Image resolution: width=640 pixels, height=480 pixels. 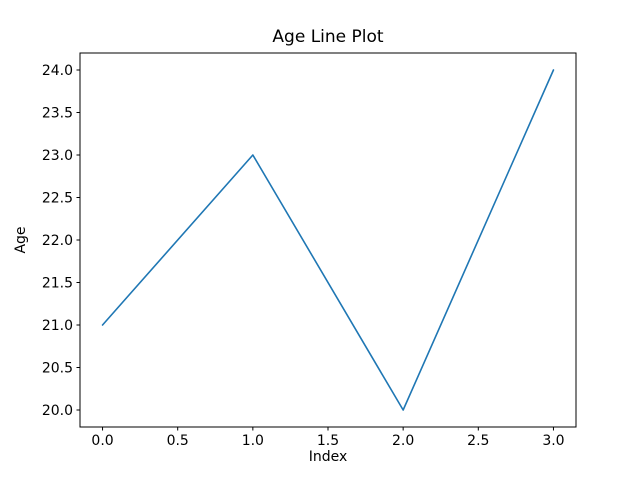 What do you see at coordinates (403, 441) in the screenshot?
I see `x-tick-label: 2.0` at bounding box center [403, 441].